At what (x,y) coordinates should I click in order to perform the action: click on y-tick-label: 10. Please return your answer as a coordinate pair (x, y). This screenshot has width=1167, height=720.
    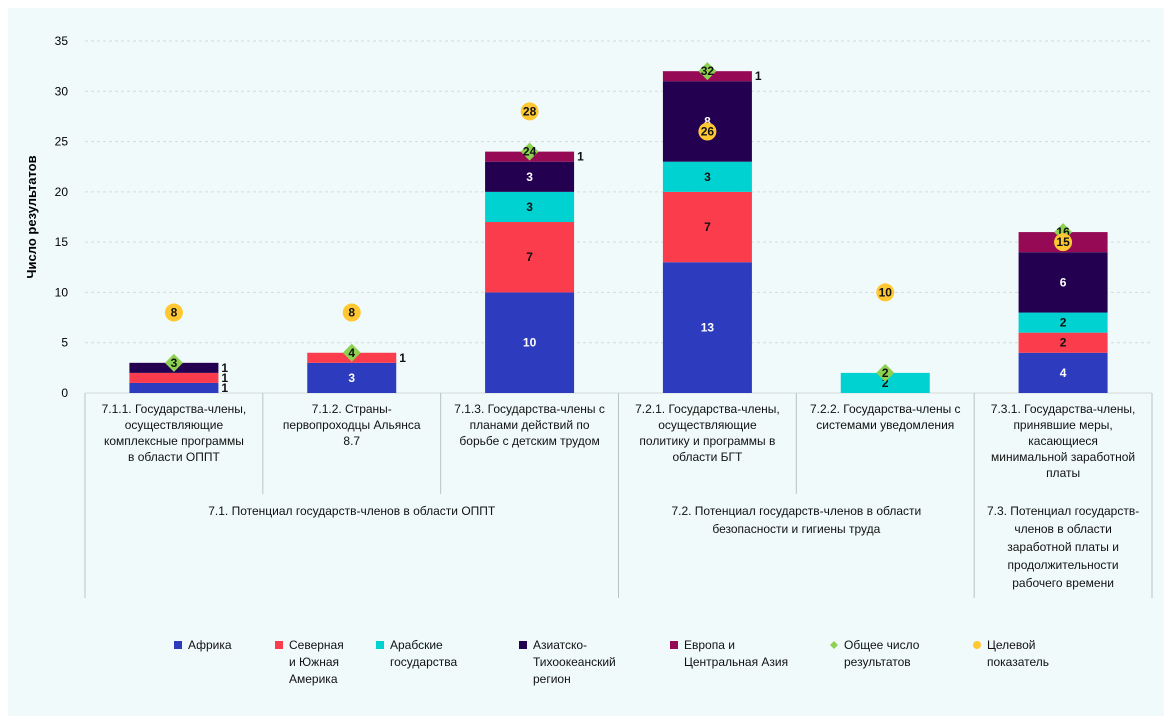
    Looking at the image, I should click on (62, 292).